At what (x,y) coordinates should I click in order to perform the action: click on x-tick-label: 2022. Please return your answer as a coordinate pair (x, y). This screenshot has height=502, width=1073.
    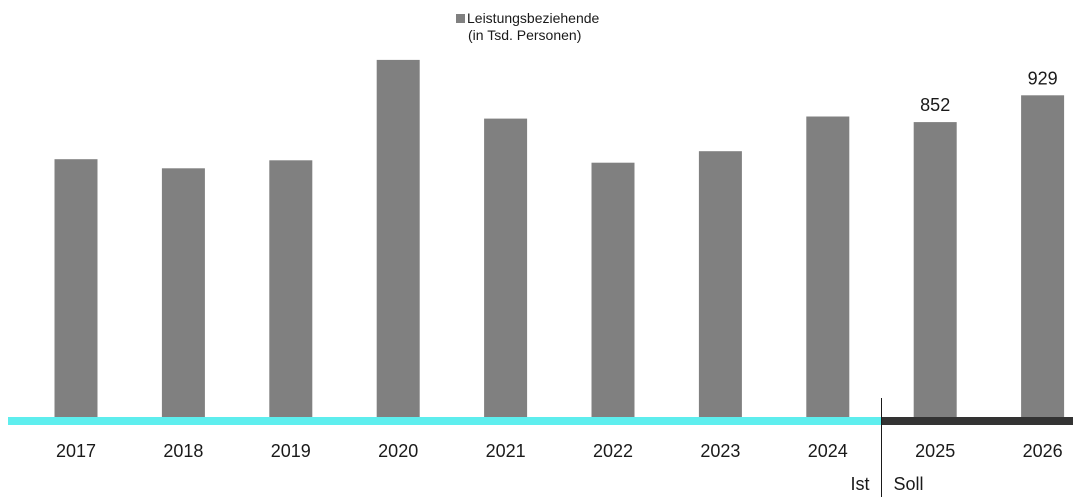
    Looking at the image, I should click on (613, 451).